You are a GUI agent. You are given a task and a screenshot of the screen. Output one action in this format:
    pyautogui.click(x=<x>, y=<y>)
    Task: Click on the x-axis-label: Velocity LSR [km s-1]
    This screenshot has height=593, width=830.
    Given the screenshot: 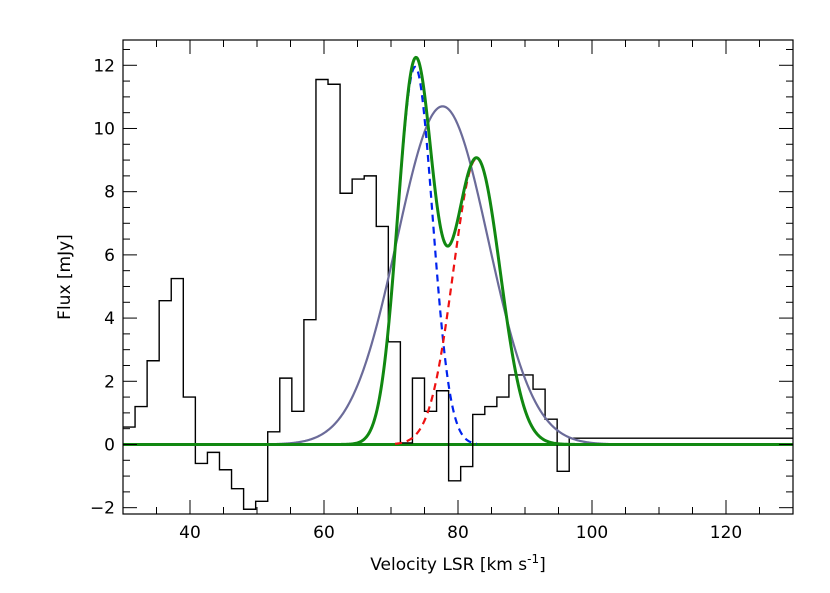 What is the action you would take?
    pyautogui.click(x=457, y=563)
    